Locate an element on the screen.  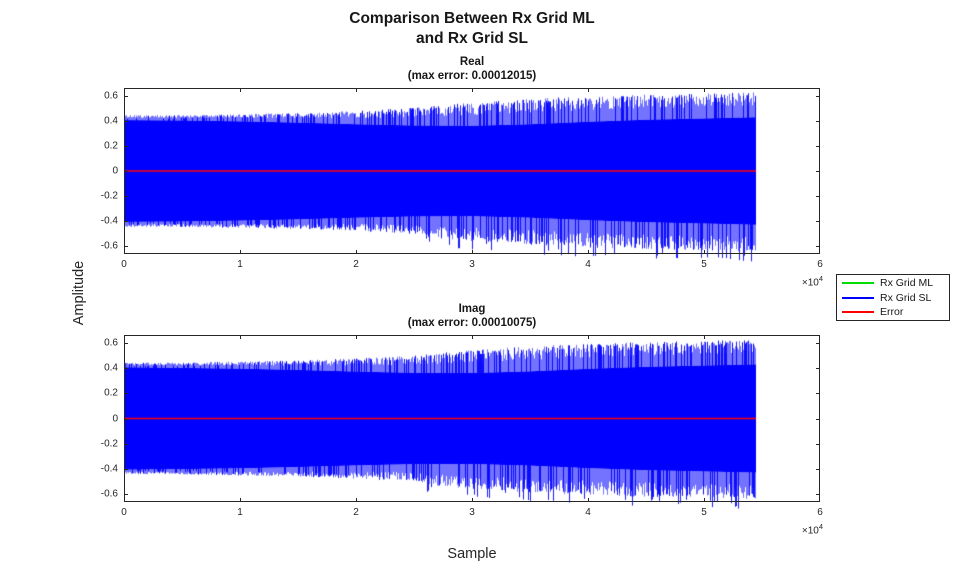
subplot-title-real-text: Real is located at coordinates (472, 62).